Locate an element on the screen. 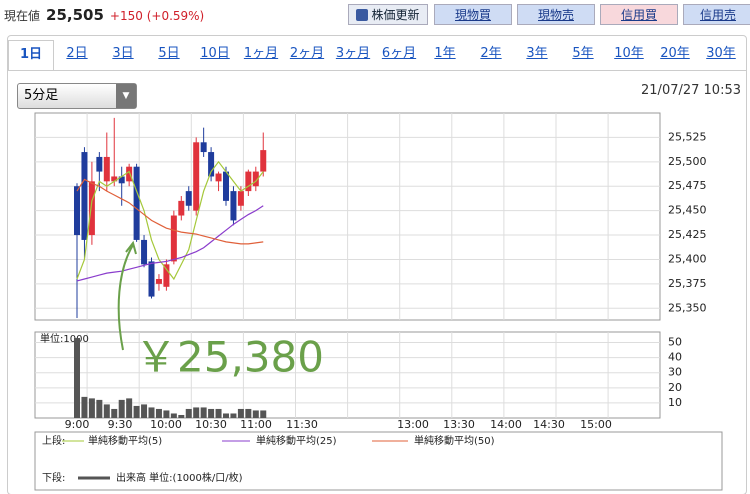 This screenshot has width=750, height=494. legend-entry: 単純移動平均(5) is located at coordinates (125, 440).